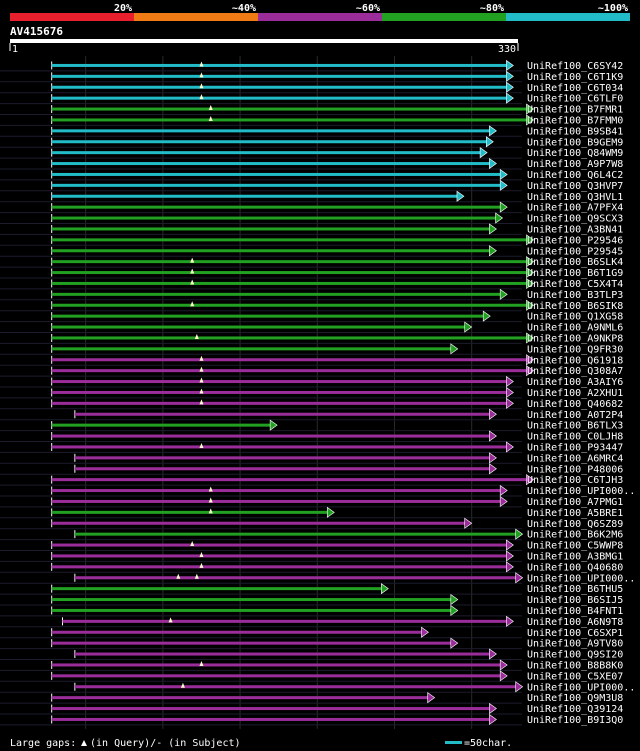 The height and width of the screenshot is (751, 640). What do you see at coordinates (581, 491) in the screenshot?
I see `hit-label: UniRef100_UPI000..` at bounding box center [581, 491].